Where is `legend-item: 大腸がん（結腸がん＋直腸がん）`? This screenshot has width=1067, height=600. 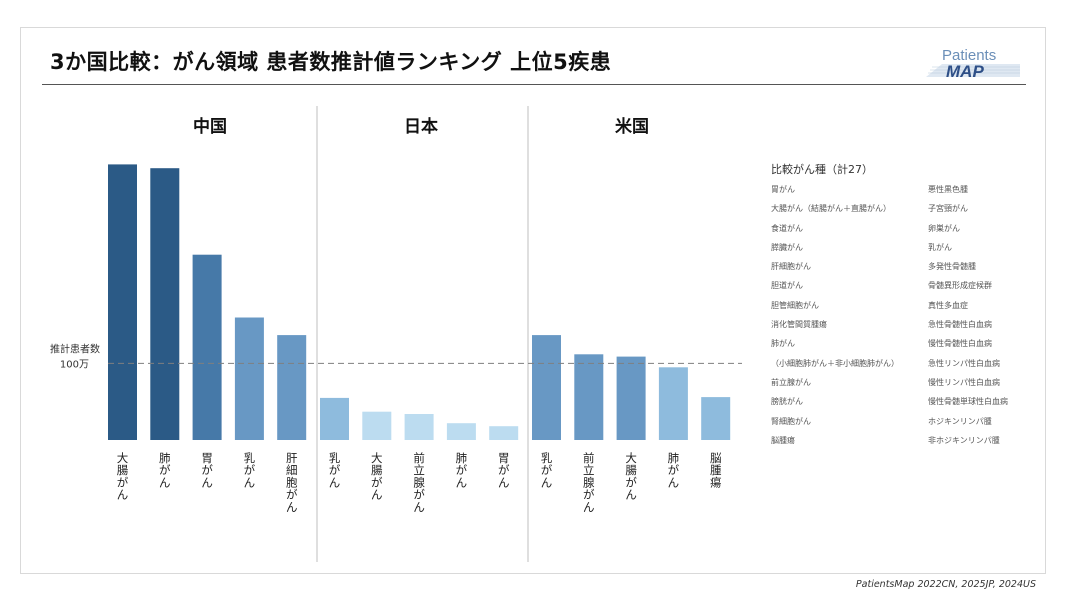 legend-item: 大腸がん（結腸がん＋直腸がん） is located at coordinates (831, 209).